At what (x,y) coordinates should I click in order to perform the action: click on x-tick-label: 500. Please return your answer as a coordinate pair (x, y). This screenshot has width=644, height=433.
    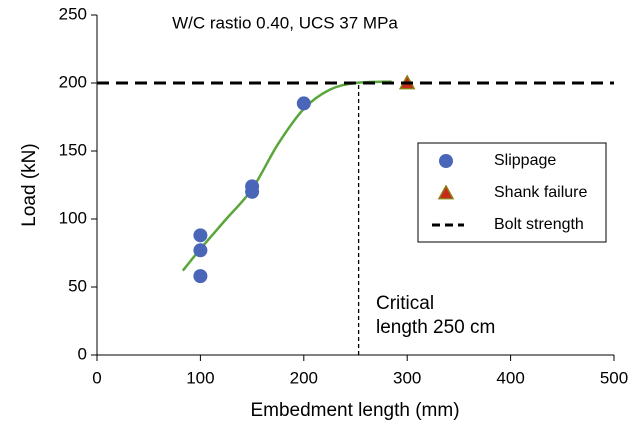
    Looking at the image, I should click on (614, 377).